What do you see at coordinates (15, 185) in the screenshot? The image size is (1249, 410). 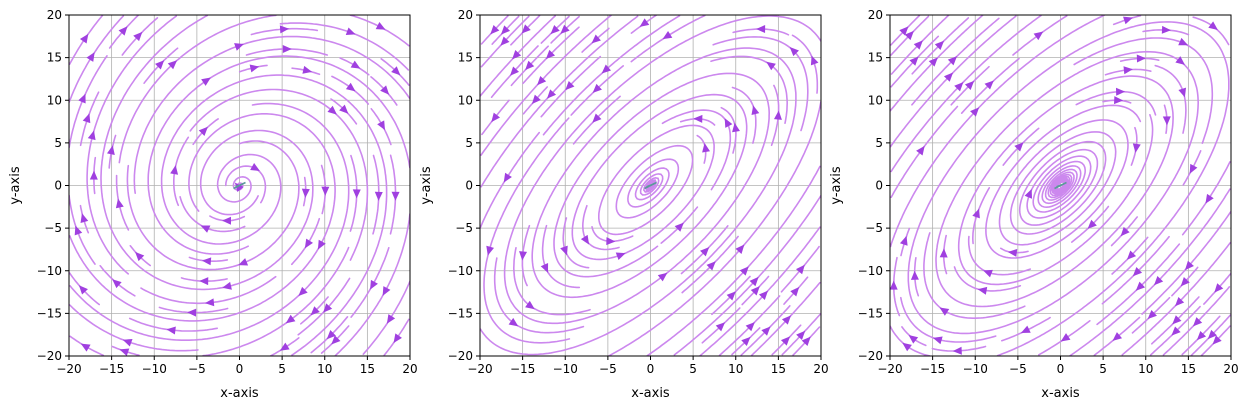 I see `y-axis-label: y-axis` at bounding box center [15, 185].